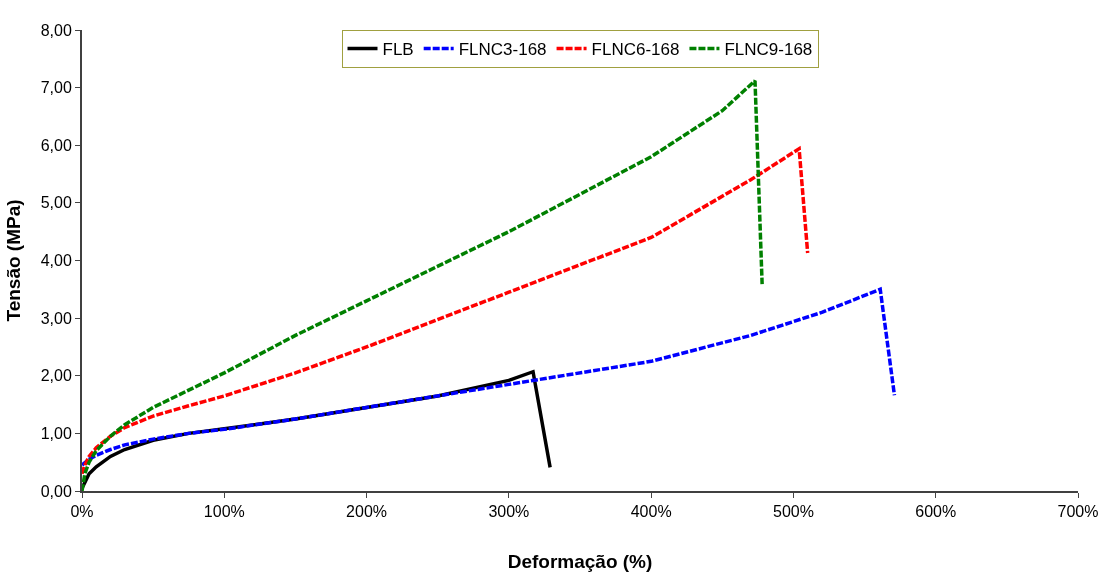 The width and height of the screenshot is (1113, 581). What do you see at coordinates (56, 318) in the screenshot?
I see `y-tick-label: 3,00` at bounding box center [56, 318].